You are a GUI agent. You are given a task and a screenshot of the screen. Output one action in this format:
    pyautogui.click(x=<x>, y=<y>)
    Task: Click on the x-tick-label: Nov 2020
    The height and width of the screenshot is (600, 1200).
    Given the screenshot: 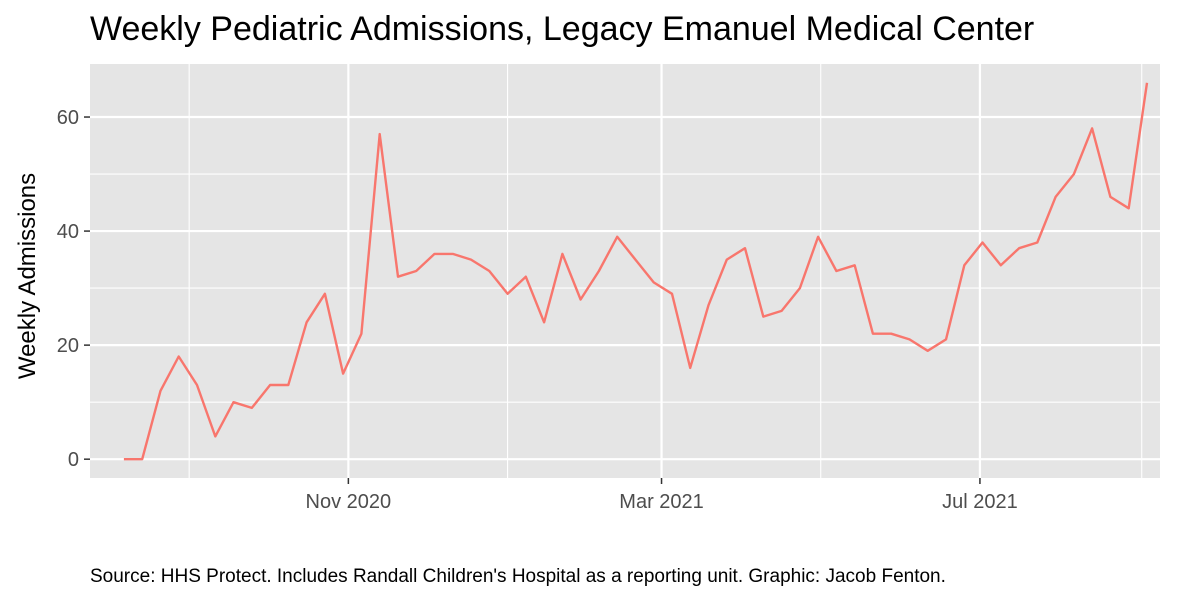 What is the action you would take?
    pyautogui.click(x=349, y=502)
    